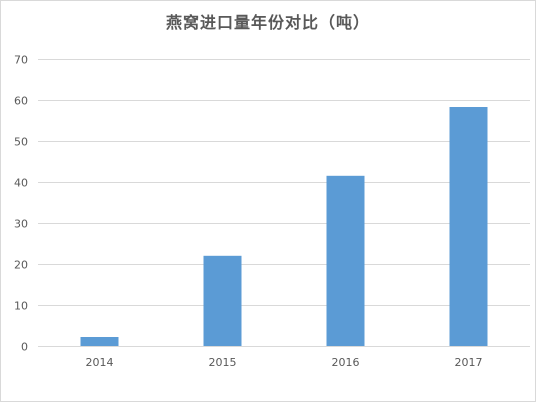 The width and height of the screenshot is (536, 402). I want to click on x-tick-label-2015: 2015, so click(223, 362).